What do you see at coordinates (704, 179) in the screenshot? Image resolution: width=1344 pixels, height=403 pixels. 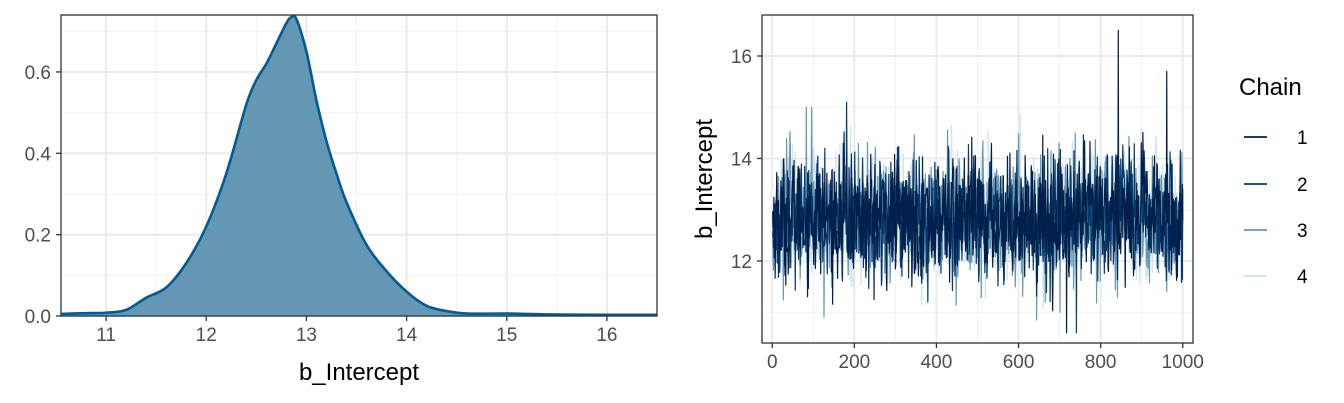 I see `trace-y-axis-title: b_Intercept` at bounding box center [704, 179].